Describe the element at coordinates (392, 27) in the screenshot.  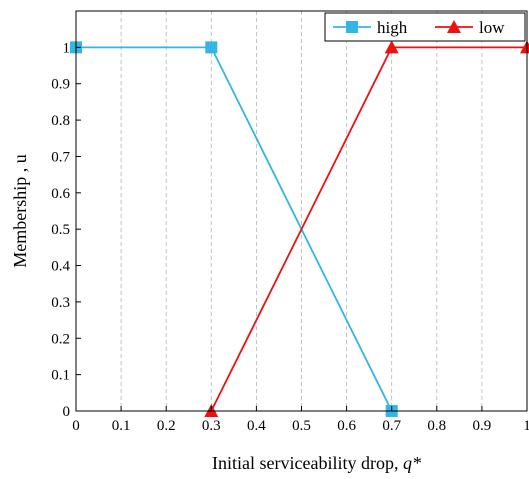
I see `legend-label-high: high` at that location.